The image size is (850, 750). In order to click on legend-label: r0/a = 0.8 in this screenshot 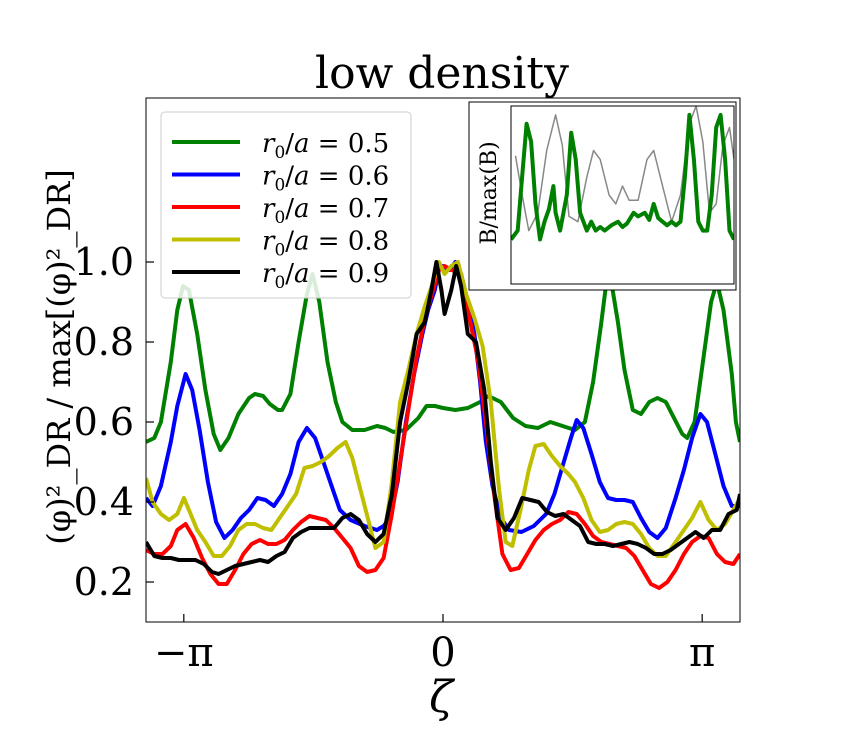, I will do `click(325, 244)`.